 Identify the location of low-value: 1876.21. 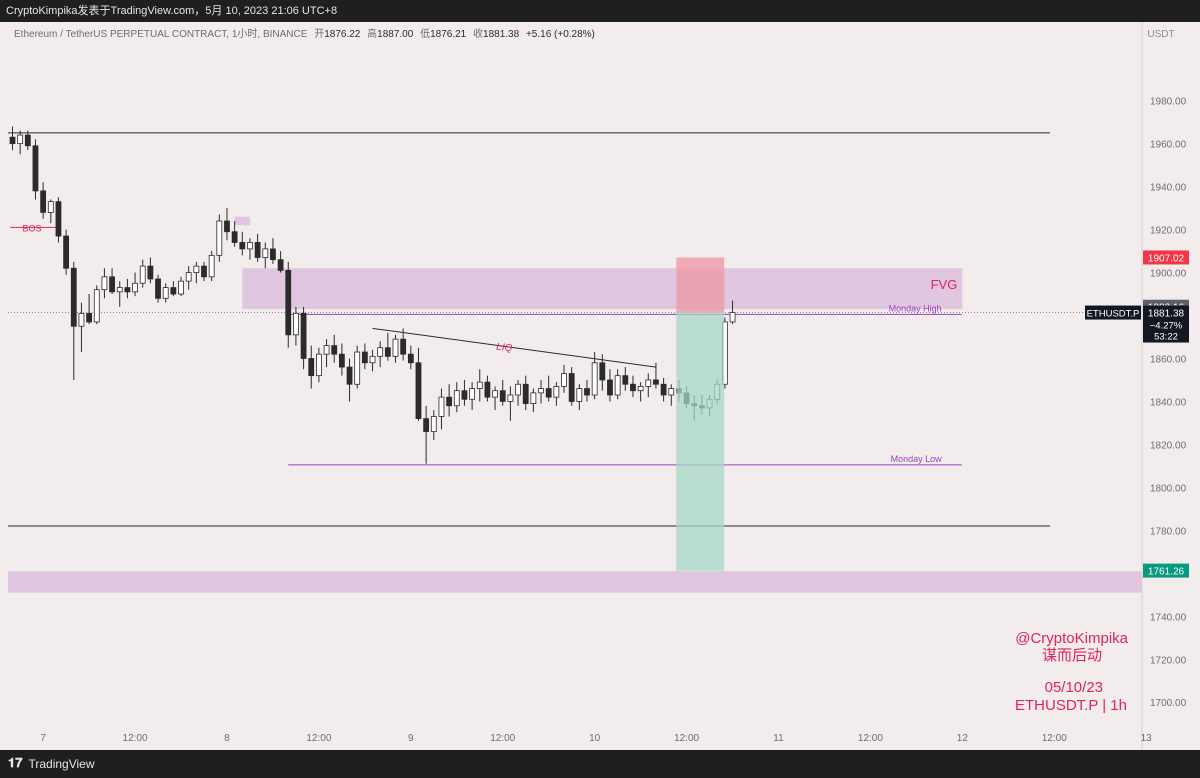
(448, 34).